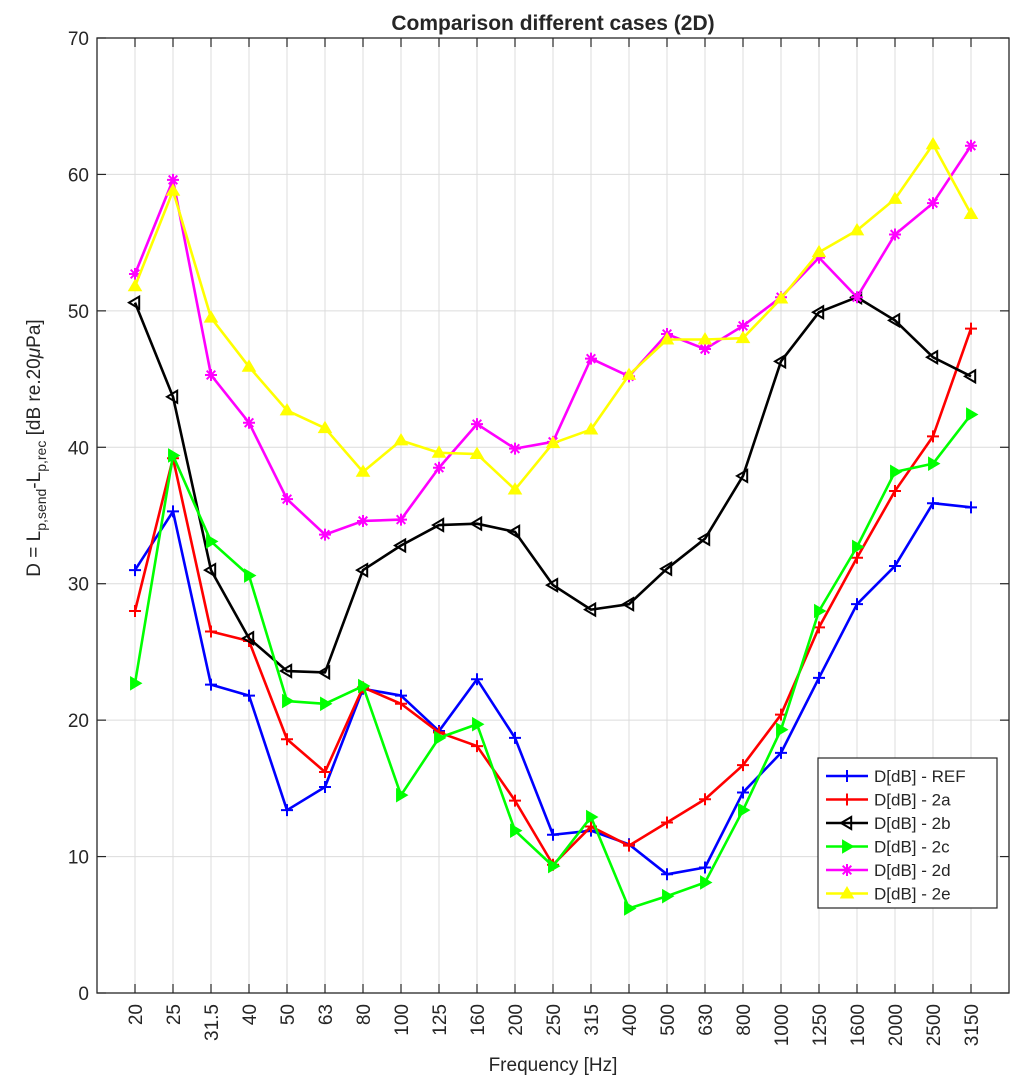 The width and height of the screenshot is (1032, 1090). I want to click on legend-entry: D[dB] - 2e, so click(888, 894).